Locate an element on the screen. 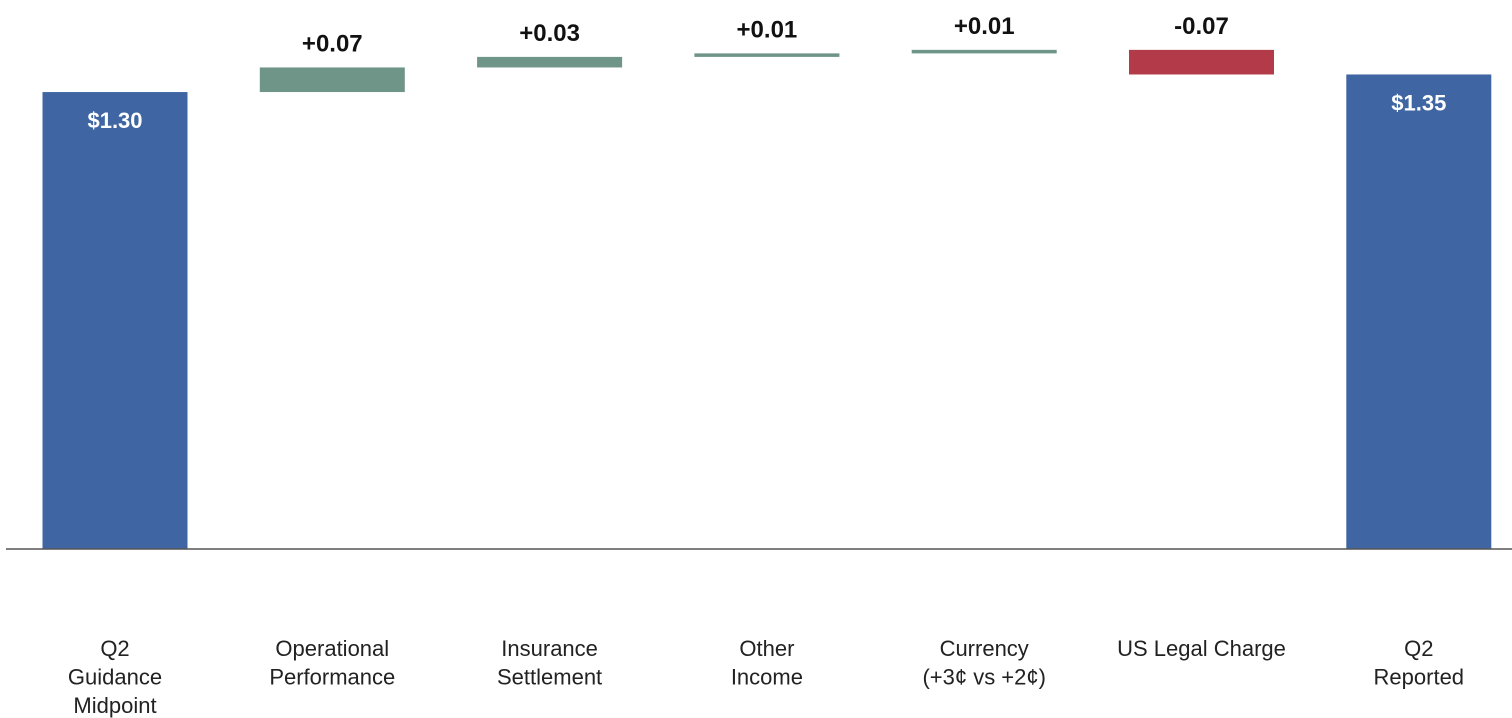  category-label-1: Q2 Guidance Midpoint is located at coordinates (115, 677).